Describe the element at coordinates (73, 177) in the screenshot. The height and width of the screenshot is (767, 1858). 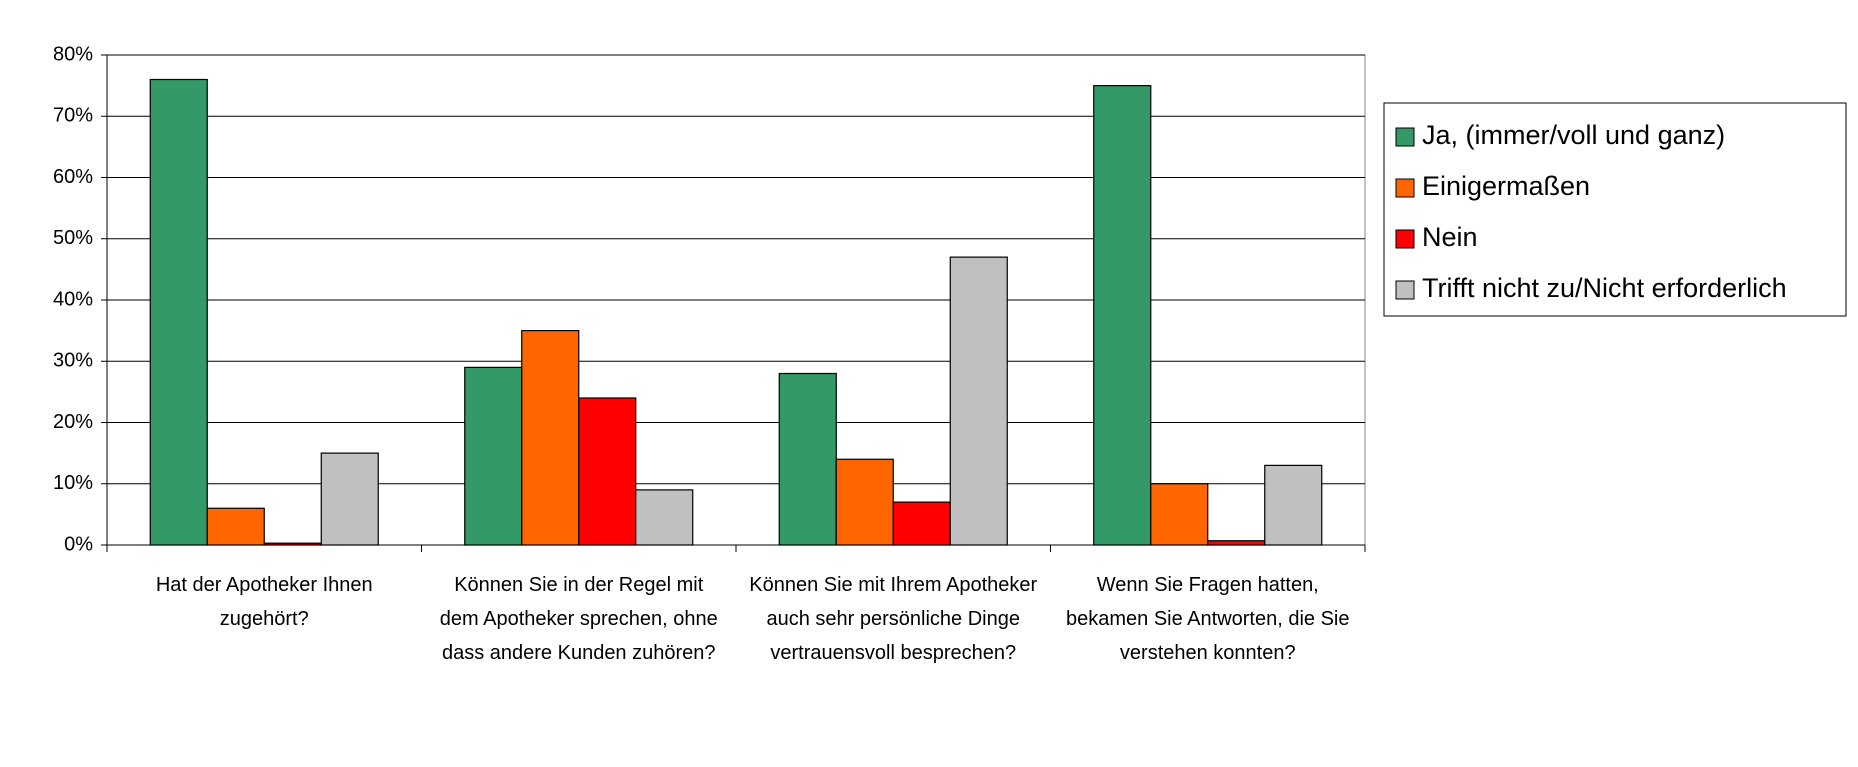
I see `y-tick-label: 60%` at that location.